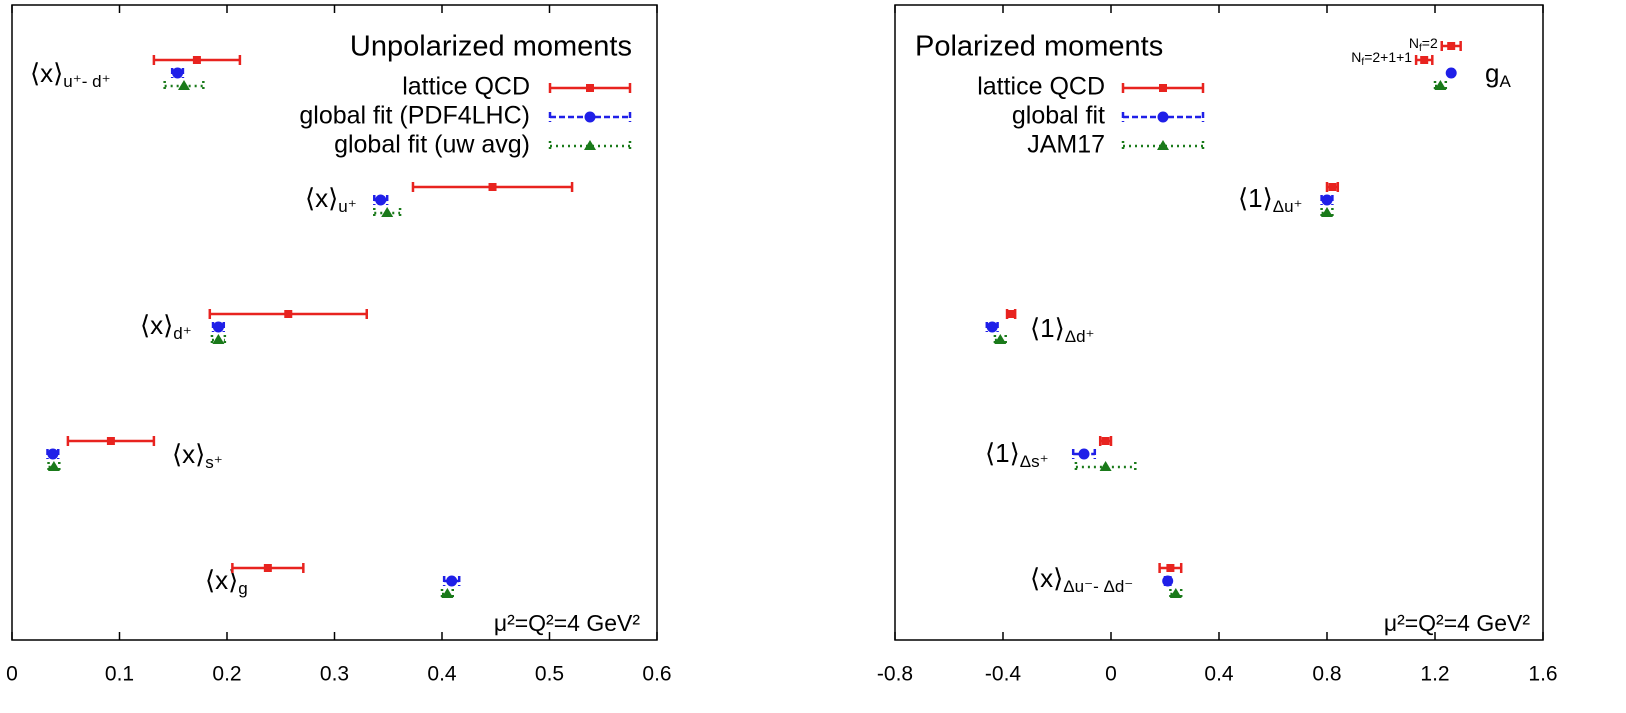  What do you see at coordinates (226, 674) in the screenshot?
I see `x-tick-label: 0.2` at bounding box center [226, 674].